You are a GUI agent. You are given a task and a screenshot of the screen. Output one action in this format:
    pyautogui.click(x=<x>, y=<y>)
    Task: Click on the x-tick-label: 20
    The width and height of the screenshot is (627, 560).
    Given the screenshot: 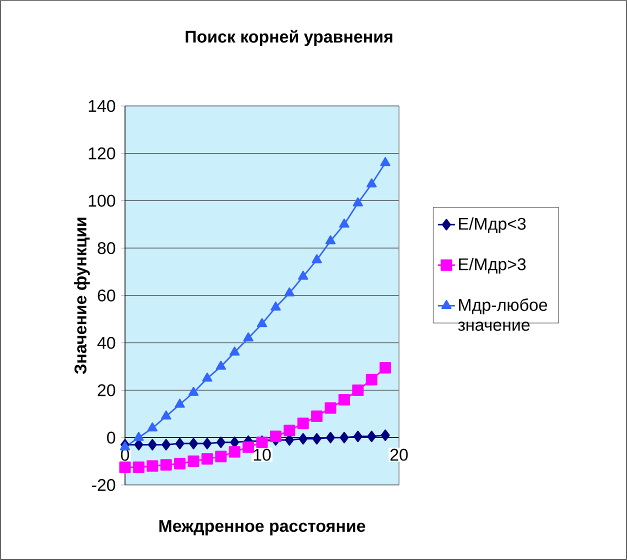 What is the action you would take?
    pyautogui.click(x=399, y=454)
    